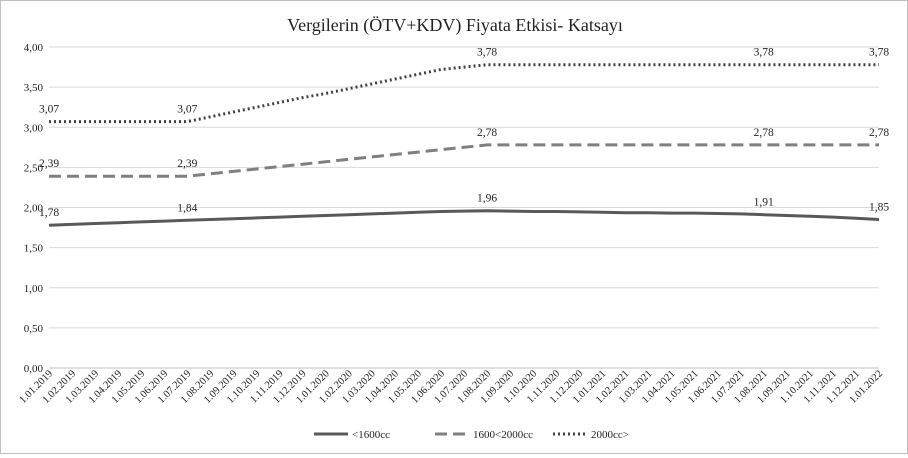 Image resolution: width=908 pixels, height=458 pixels. I want to click on data-label: 1,78, so click(49, 213).